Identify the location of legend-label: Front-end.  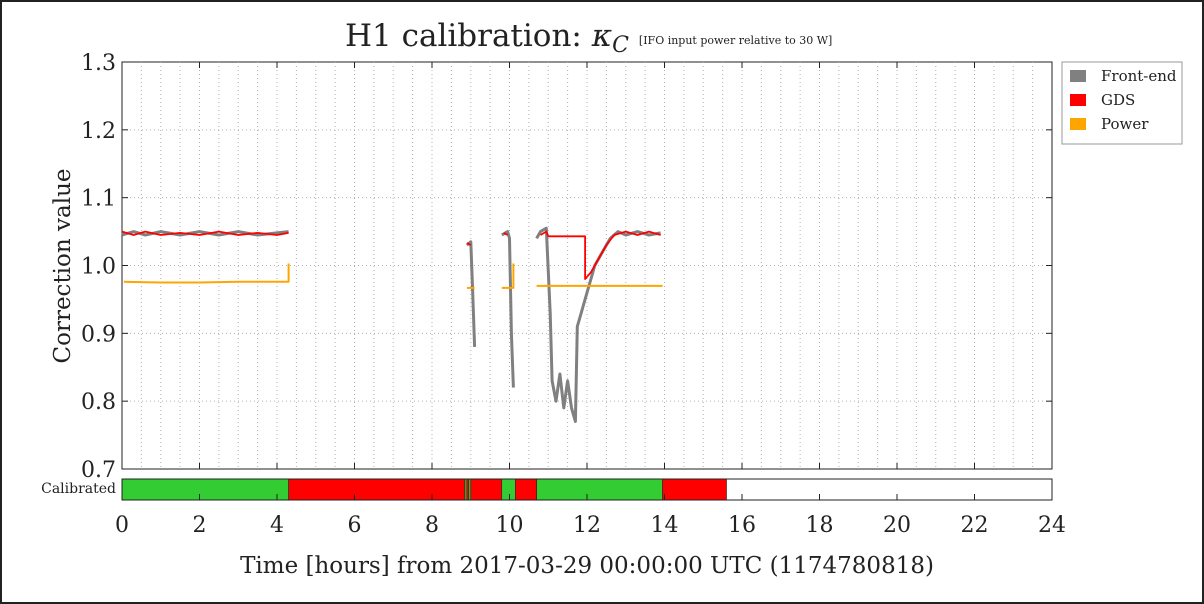
(1139, 76).